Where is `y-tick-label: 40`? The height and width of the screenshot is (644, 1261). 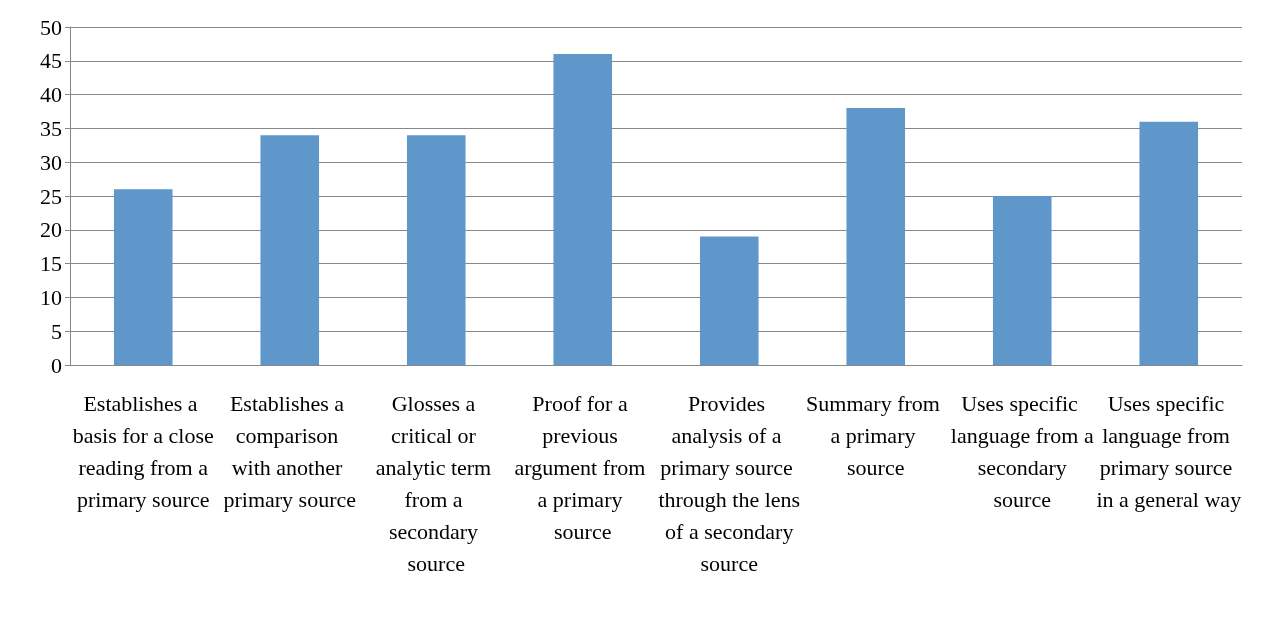 y-tick-label: 40 is located at coordinates (51, 95).